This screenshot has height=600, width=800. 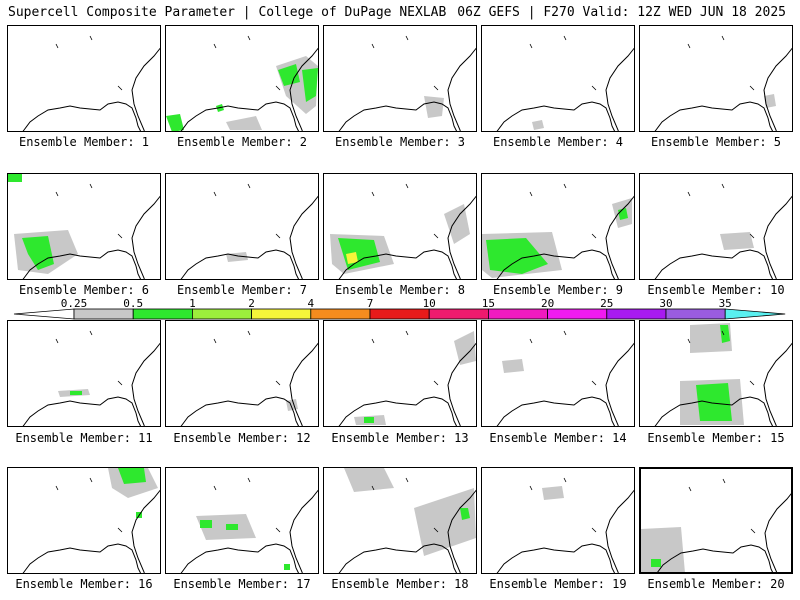 What do you see at coordinates (370, 303) in the screenshot?
I see `colorbar-tick-label: 7` at bounding box center [370, 303].